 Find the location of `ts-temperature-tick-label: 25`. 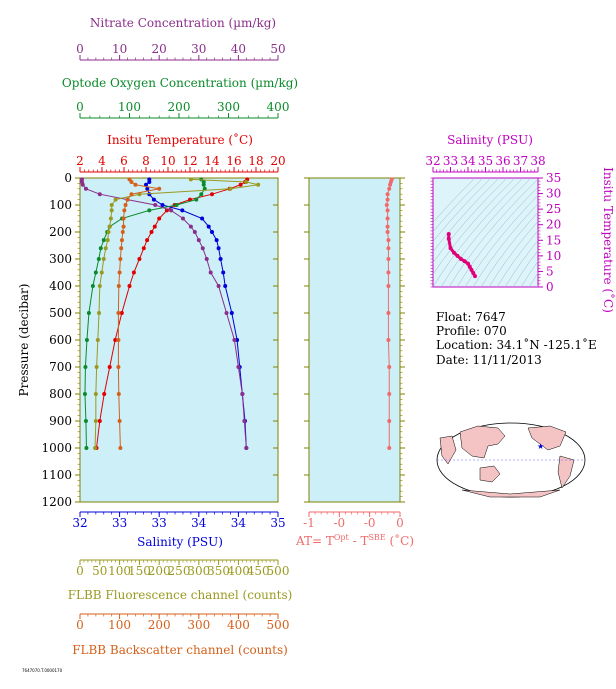

ts-temperature-tick-label: 25 is located at coordinates (553, 209).